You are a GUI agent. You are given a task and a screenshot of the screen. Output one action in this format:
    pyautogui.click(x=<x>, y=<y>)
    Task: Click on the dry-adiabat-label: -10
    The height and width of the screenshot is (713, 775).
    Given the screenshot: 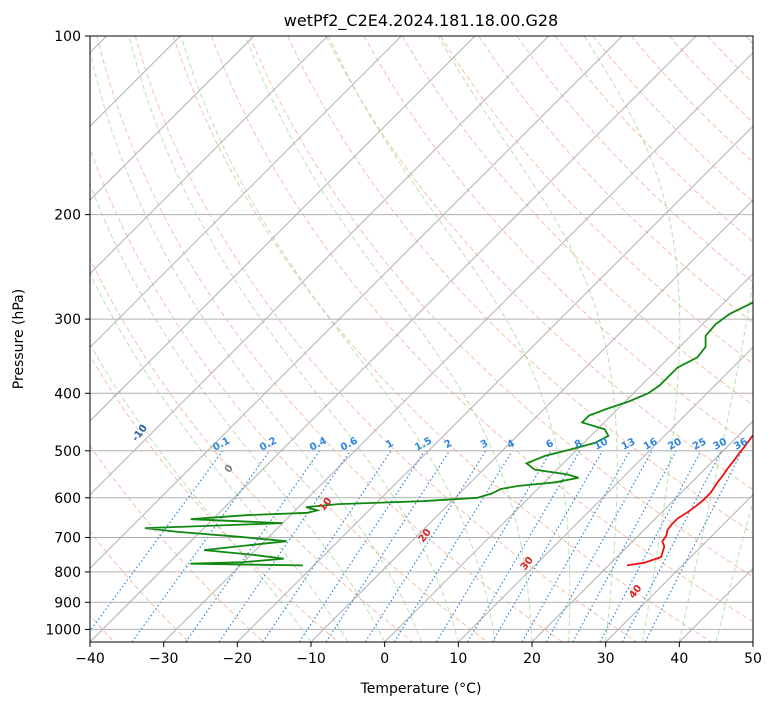 What is the action you would take?
    pyautogui.click(x=140, y=433)
    